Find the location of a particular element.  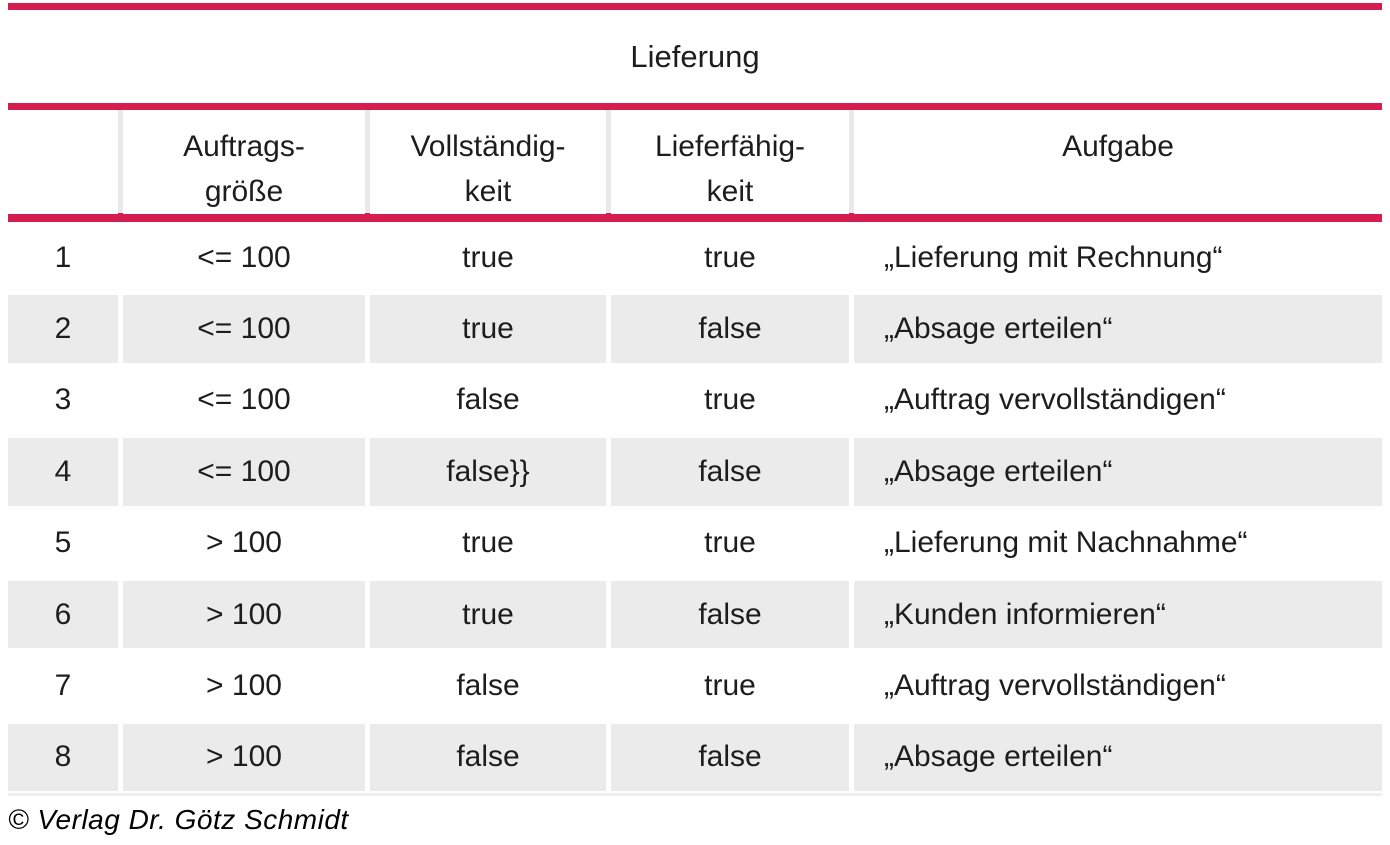

cell-nr: 8 is located at coordinates (63, 757).